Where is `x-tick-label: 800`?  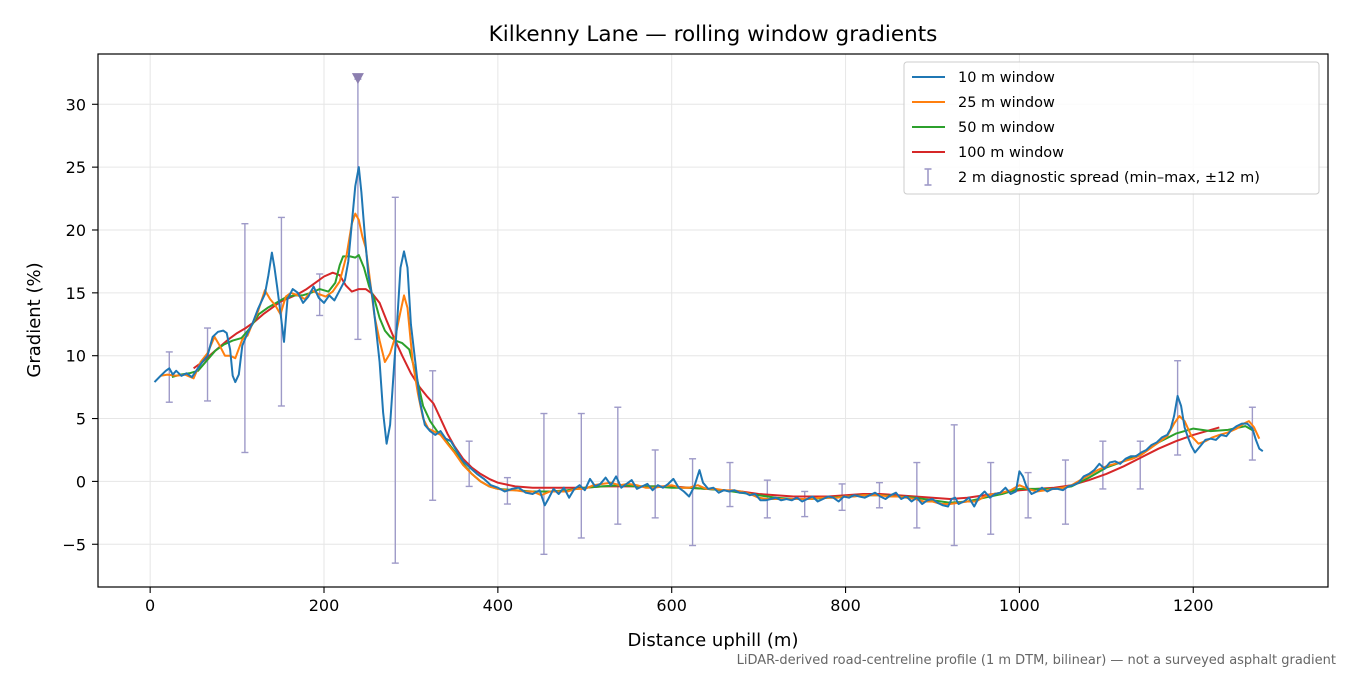 x-tick-label: 800 is located at coordinates (845, 605).